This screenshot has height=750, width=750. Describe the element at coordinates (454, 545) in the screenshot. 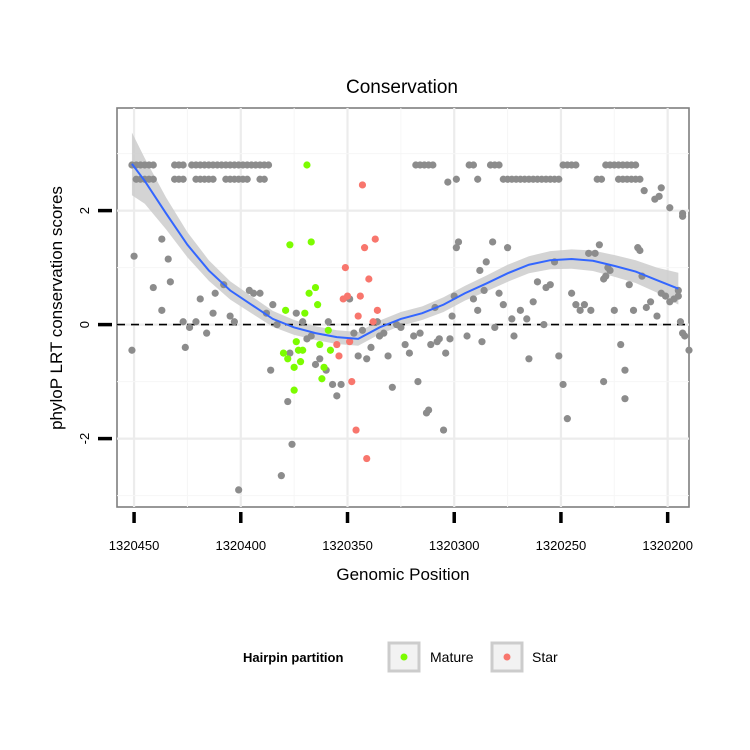

I see `x-tick-label: 1320300` at that location.